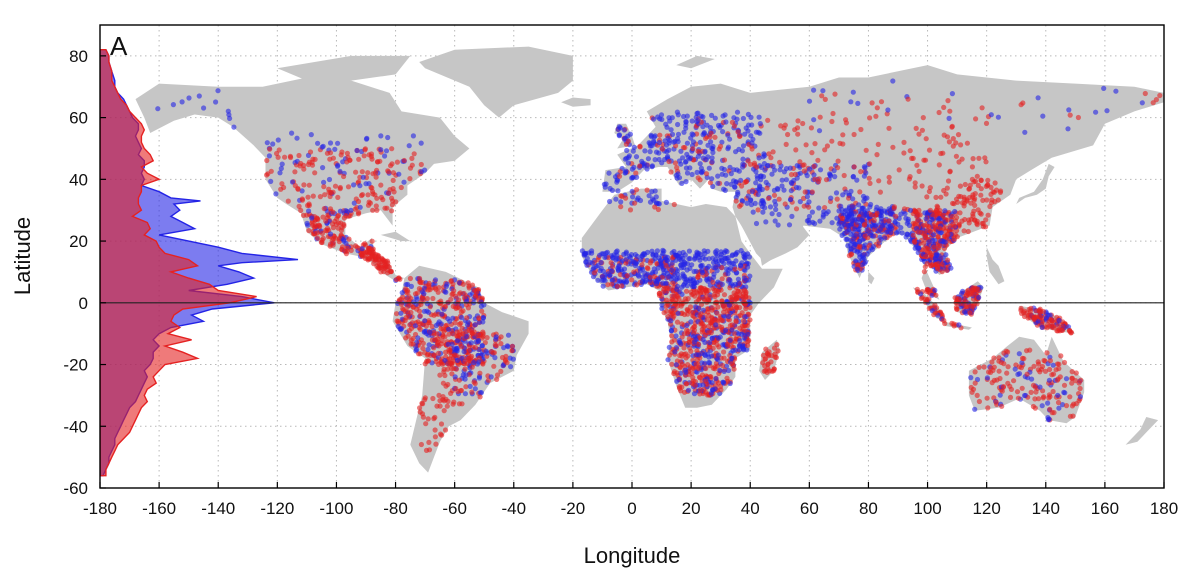 The image size is (1200, 576). What do you see at coordinates (481, 306) in the screenshot?
I see `blue-point-1931` at bounding box center [481, 306].